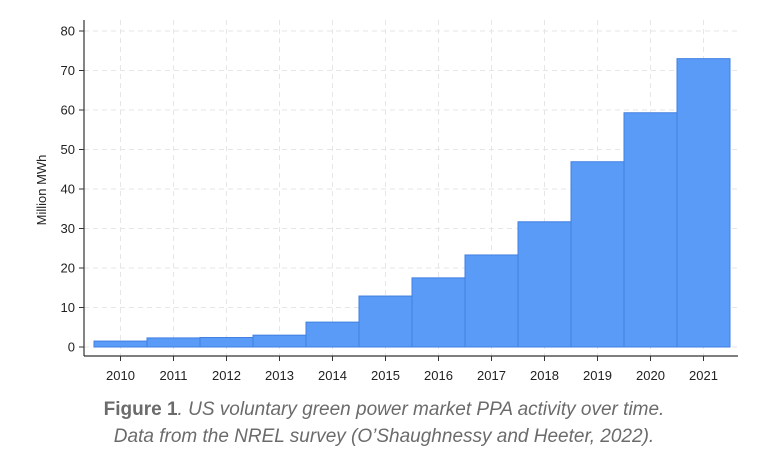 The image size is (768, 469). Describe the element at coordinates (544, 284) in the screenshot. I see `bar-2018` at that location.